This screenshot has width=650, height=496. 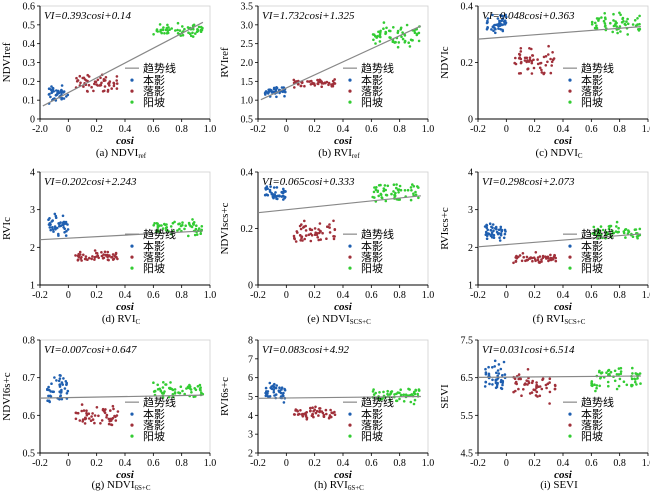 What do you see at coordinates (343, 62) in the screenshot?
I see `plot-frame` at bounding box center [343, 62].